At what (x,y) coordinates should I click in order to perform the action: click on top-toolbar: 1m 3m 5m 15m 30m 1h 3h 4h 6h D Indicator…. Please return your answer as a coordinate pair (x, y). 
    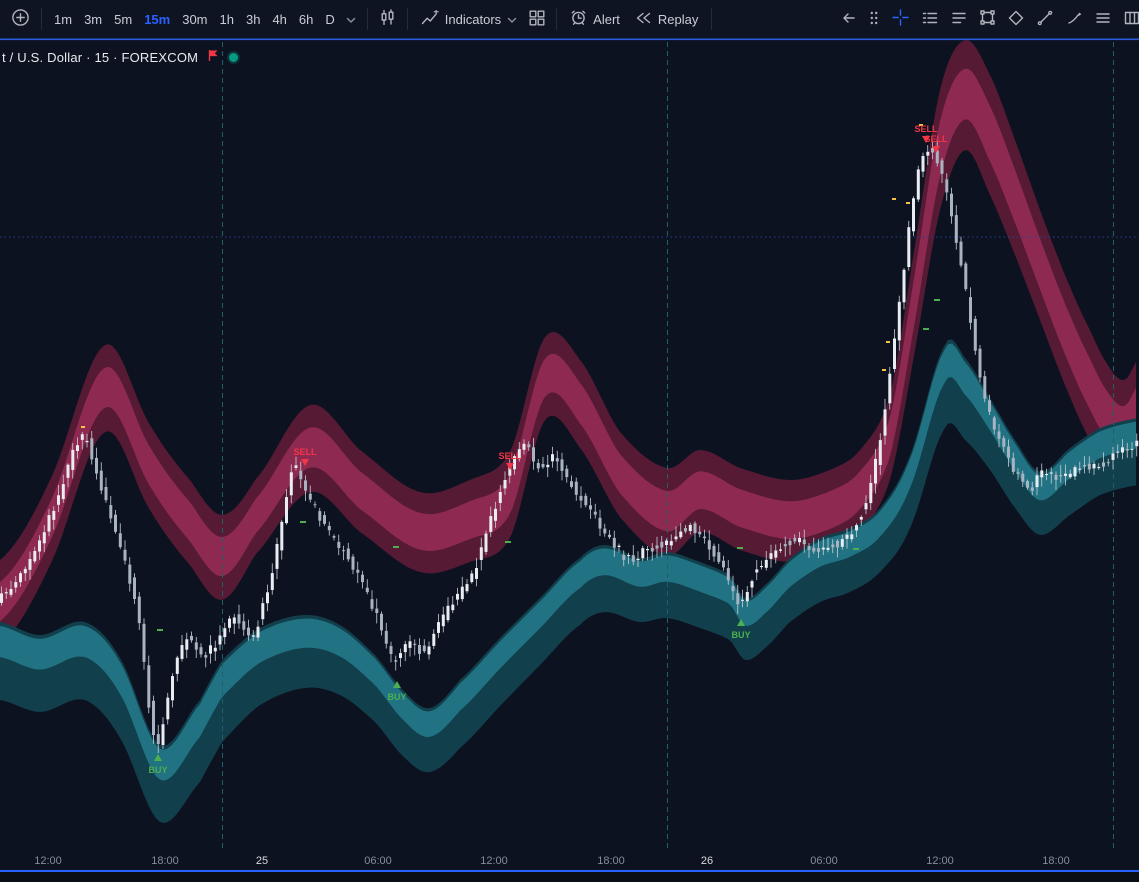
    Looking at the image, I should click on (569, 19).